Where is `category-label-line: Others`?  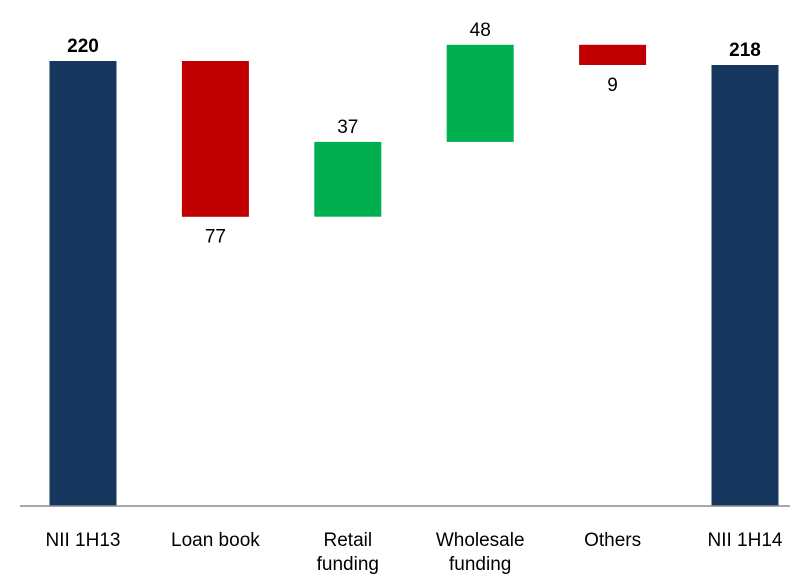
category-label-line: Others is located at coordinates (612, 540).